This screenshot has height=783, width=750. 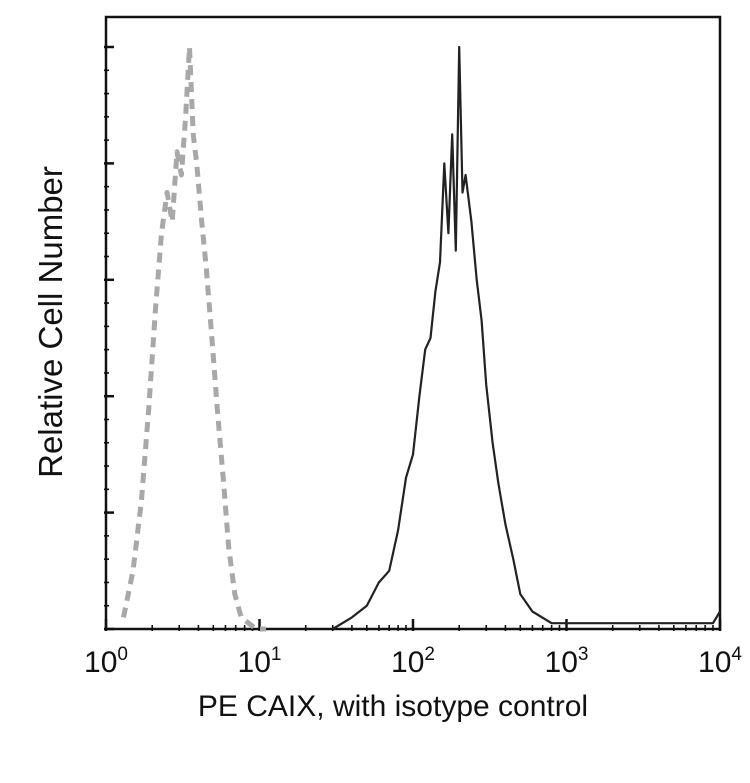 I want to click on x-tick-label: 10⁰, so click(x=106, y=661).